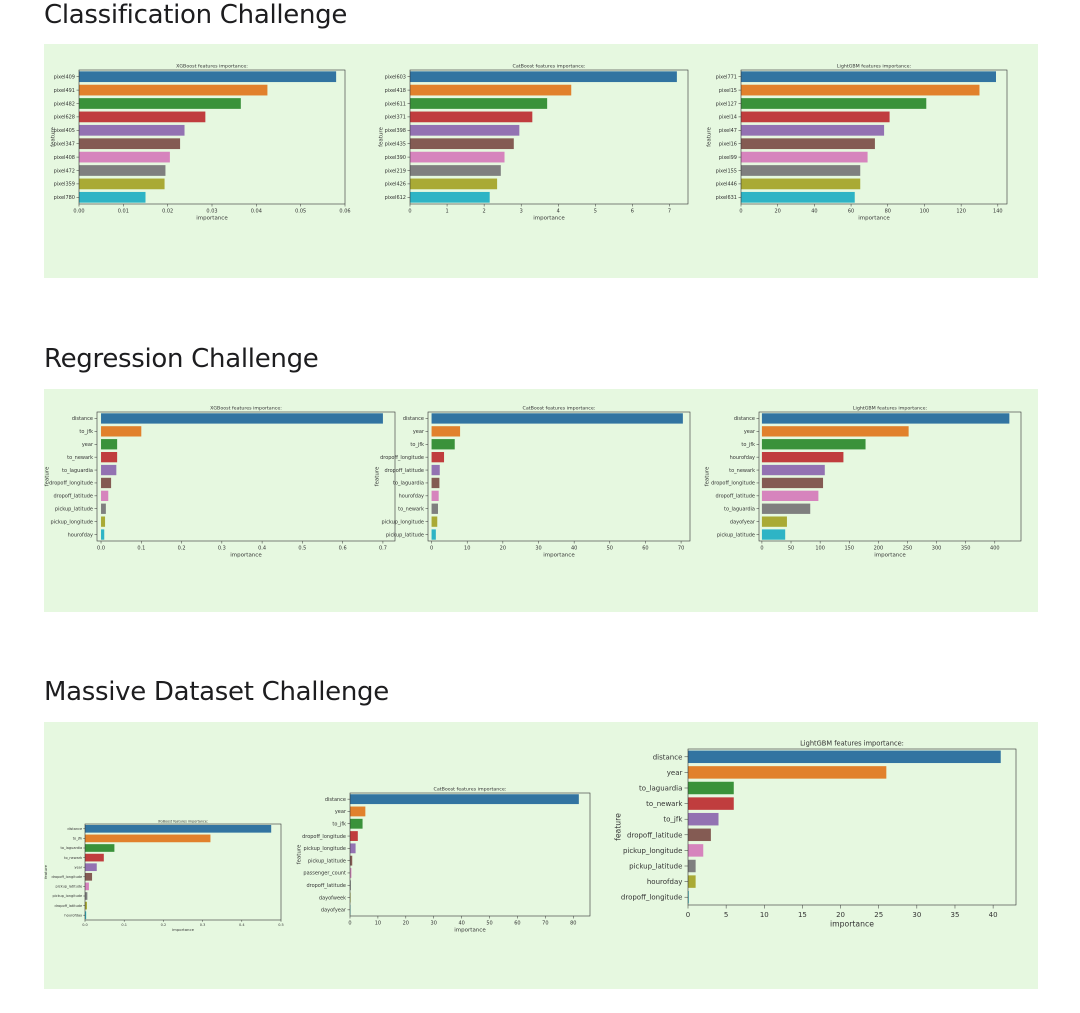 This screenshot has height=1013, width=1080. I want to click on category-label: to_newark, so click(411, 510).